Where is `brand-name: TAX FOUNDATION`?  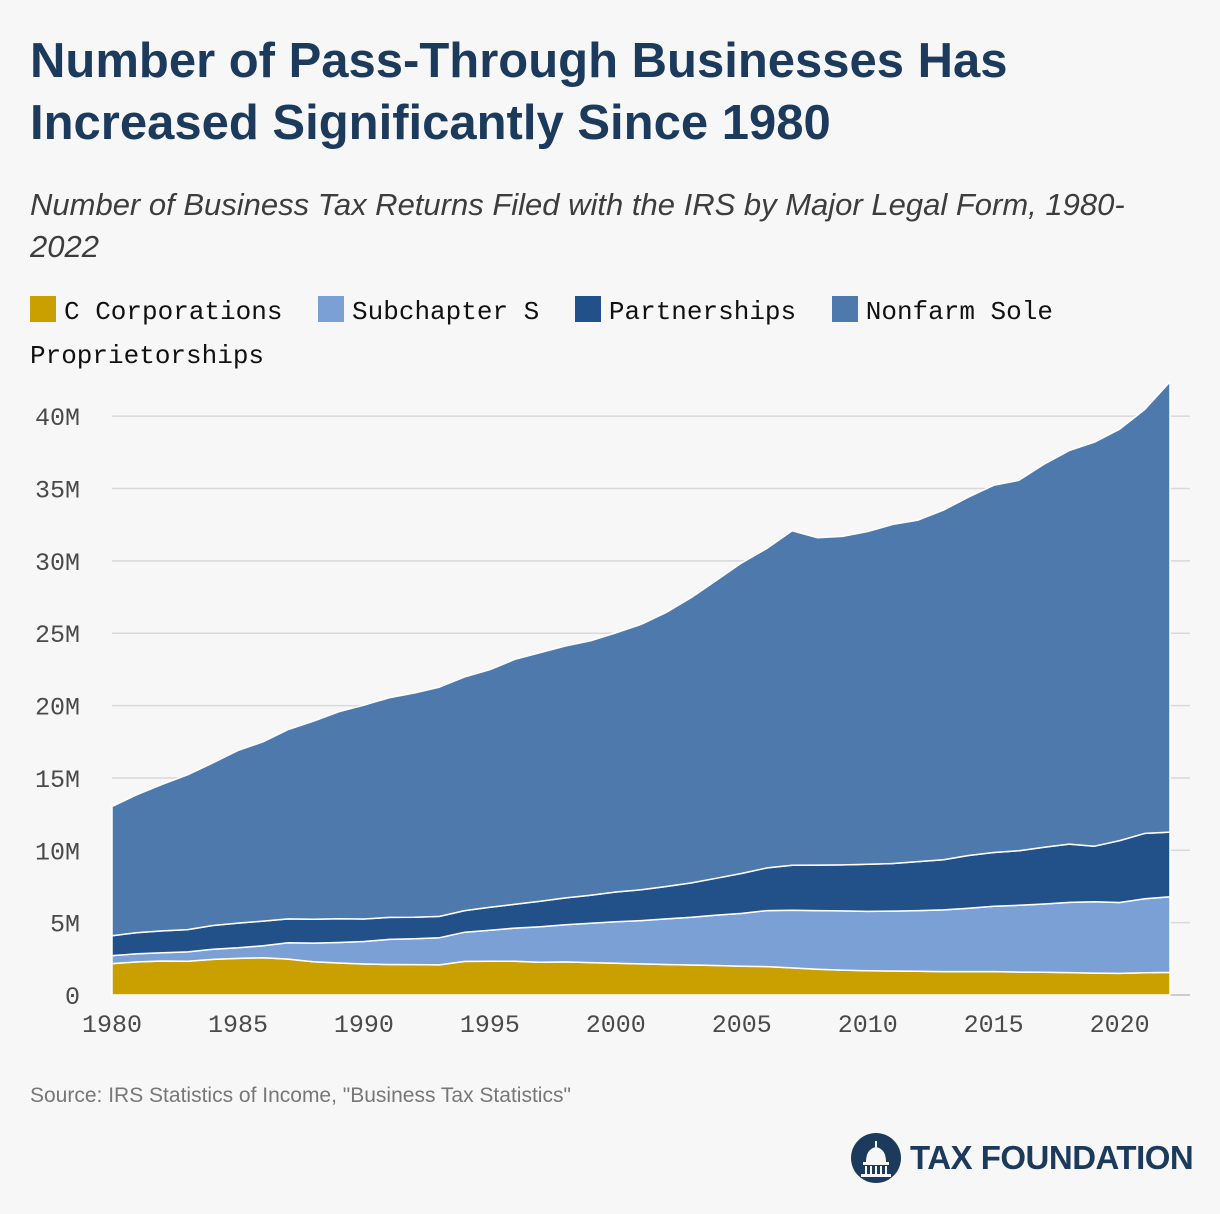
brand-name: TAX FOUNDATION is located at coordinates (1052, 1157).